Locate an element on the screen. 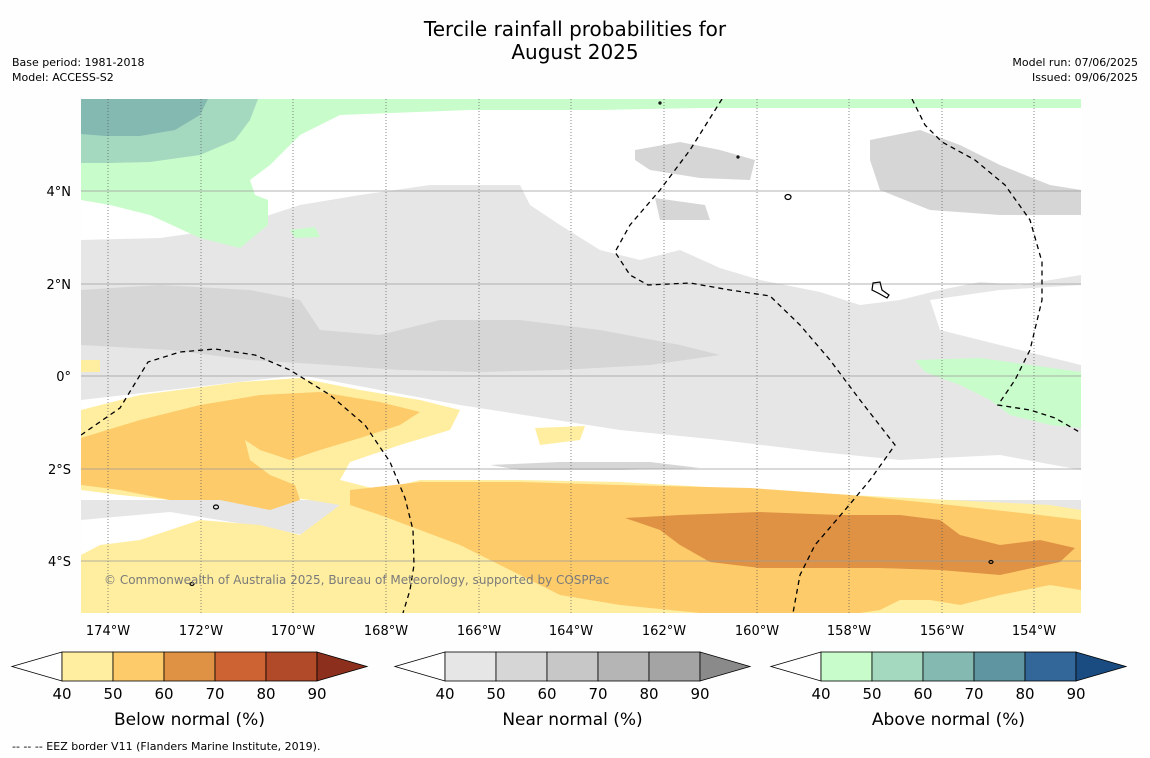 The image size is (1150, 758). above-normal-colorbar: 40 50 60 70 80 90 Above normal (%) is located at coordinates (948, 690).